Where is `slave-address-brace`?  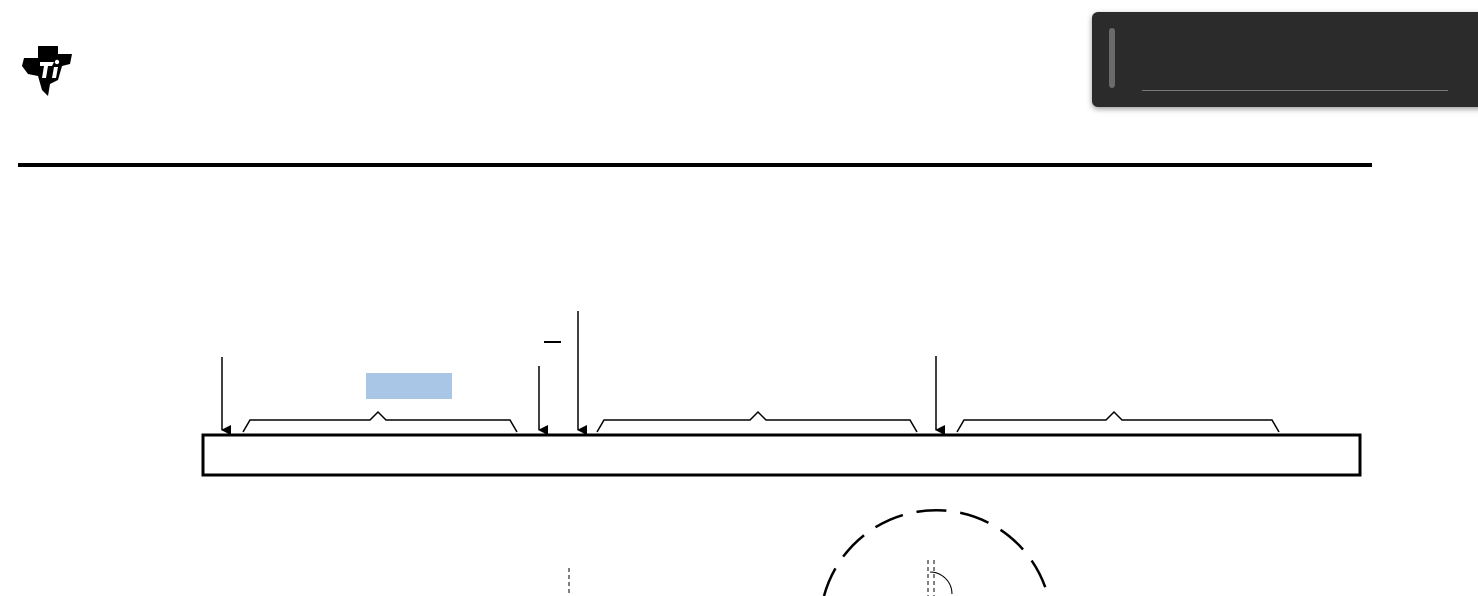
slave-address-brace is located at coordinates (380, 421).